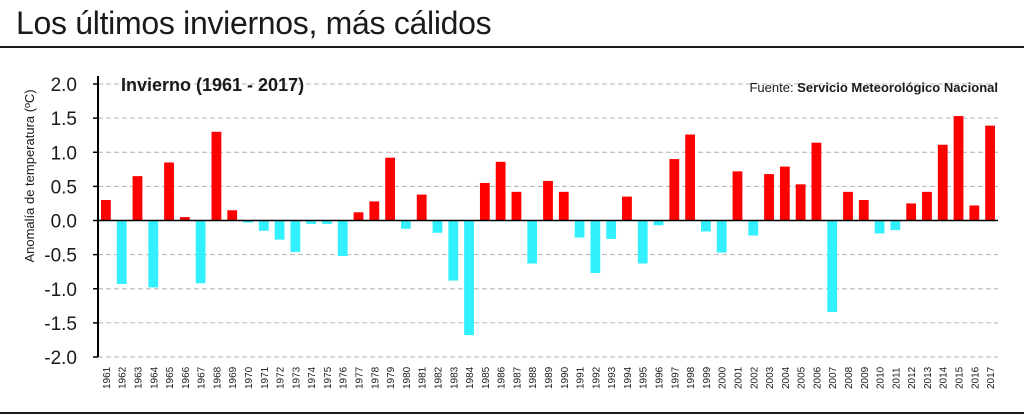 The width and height of the screenshot is (1024, 416). What do you see at coordinates (612, 377) in the screenshot?
I see `x-tick-label: 1993` at bounding box center [612, 377].